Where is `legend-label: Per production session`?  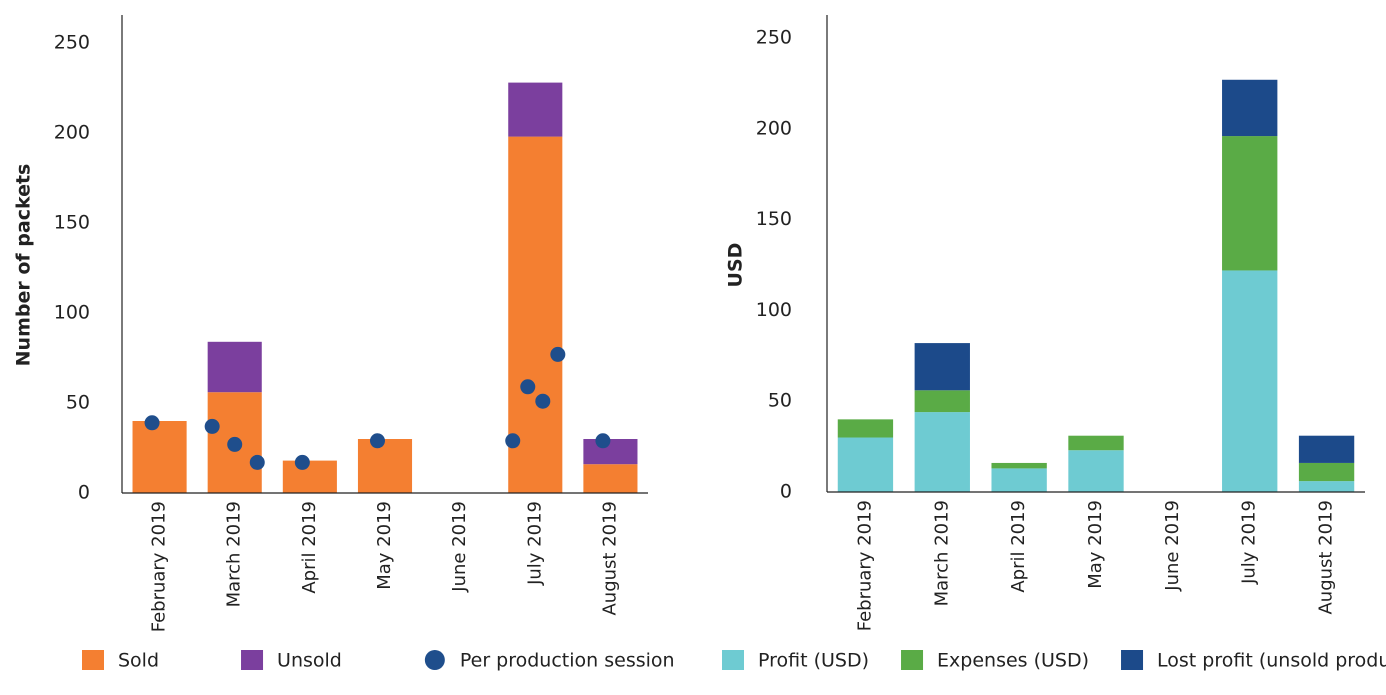 legend-label: Per production session is located at coordinates (567, 661).